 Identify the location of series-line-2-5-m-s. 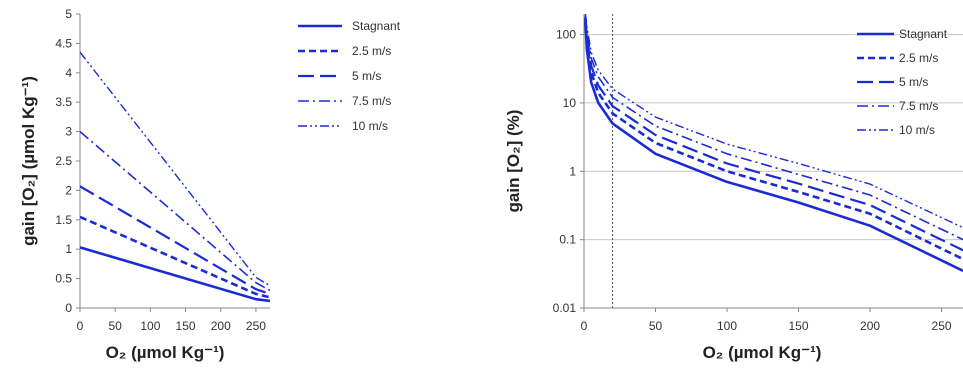
(175, 257).